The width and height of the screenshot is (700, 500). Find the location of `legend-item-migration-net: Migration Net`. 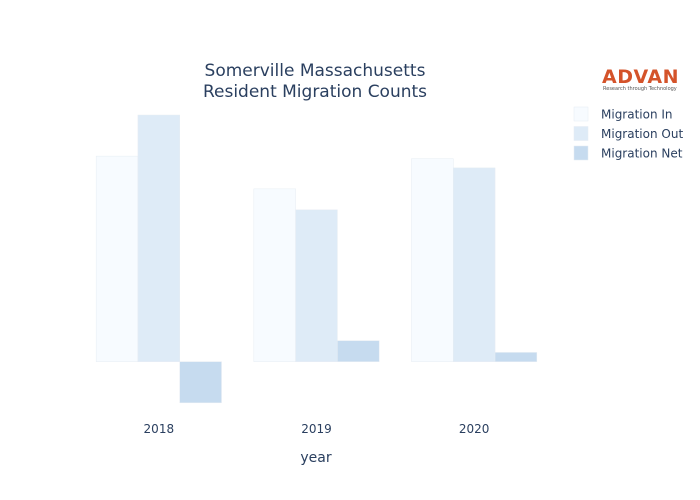

legend-item-migration-net: Migration Net is located at coordinates (628, 153).